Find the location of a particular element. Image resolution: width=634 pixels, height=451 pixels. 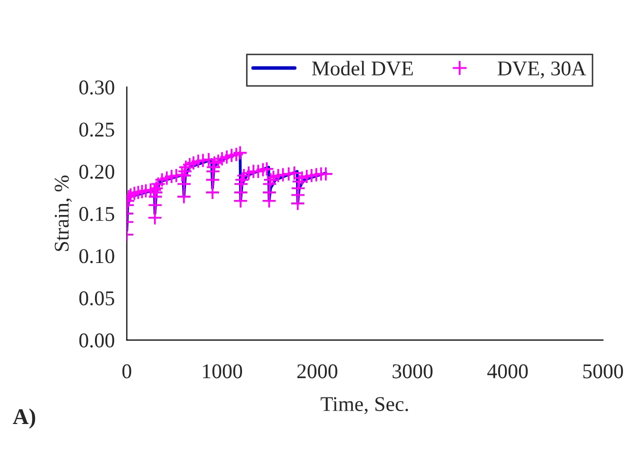

y-tick-label: 0.15 is located at coordinates (96, 214).